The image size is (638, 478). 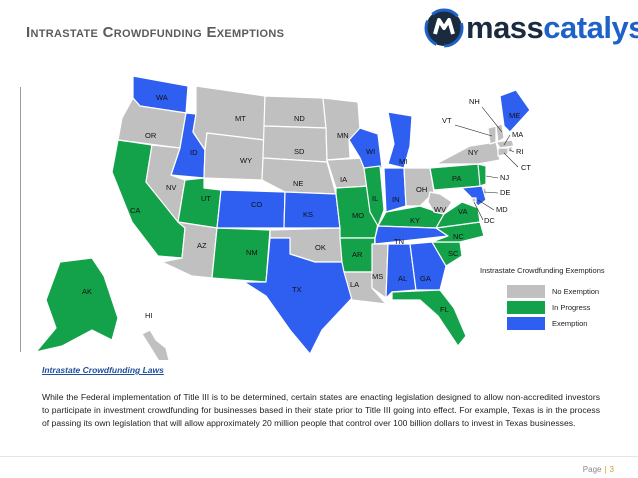 I want to click on footer-divider, so click(x=319, y=456).